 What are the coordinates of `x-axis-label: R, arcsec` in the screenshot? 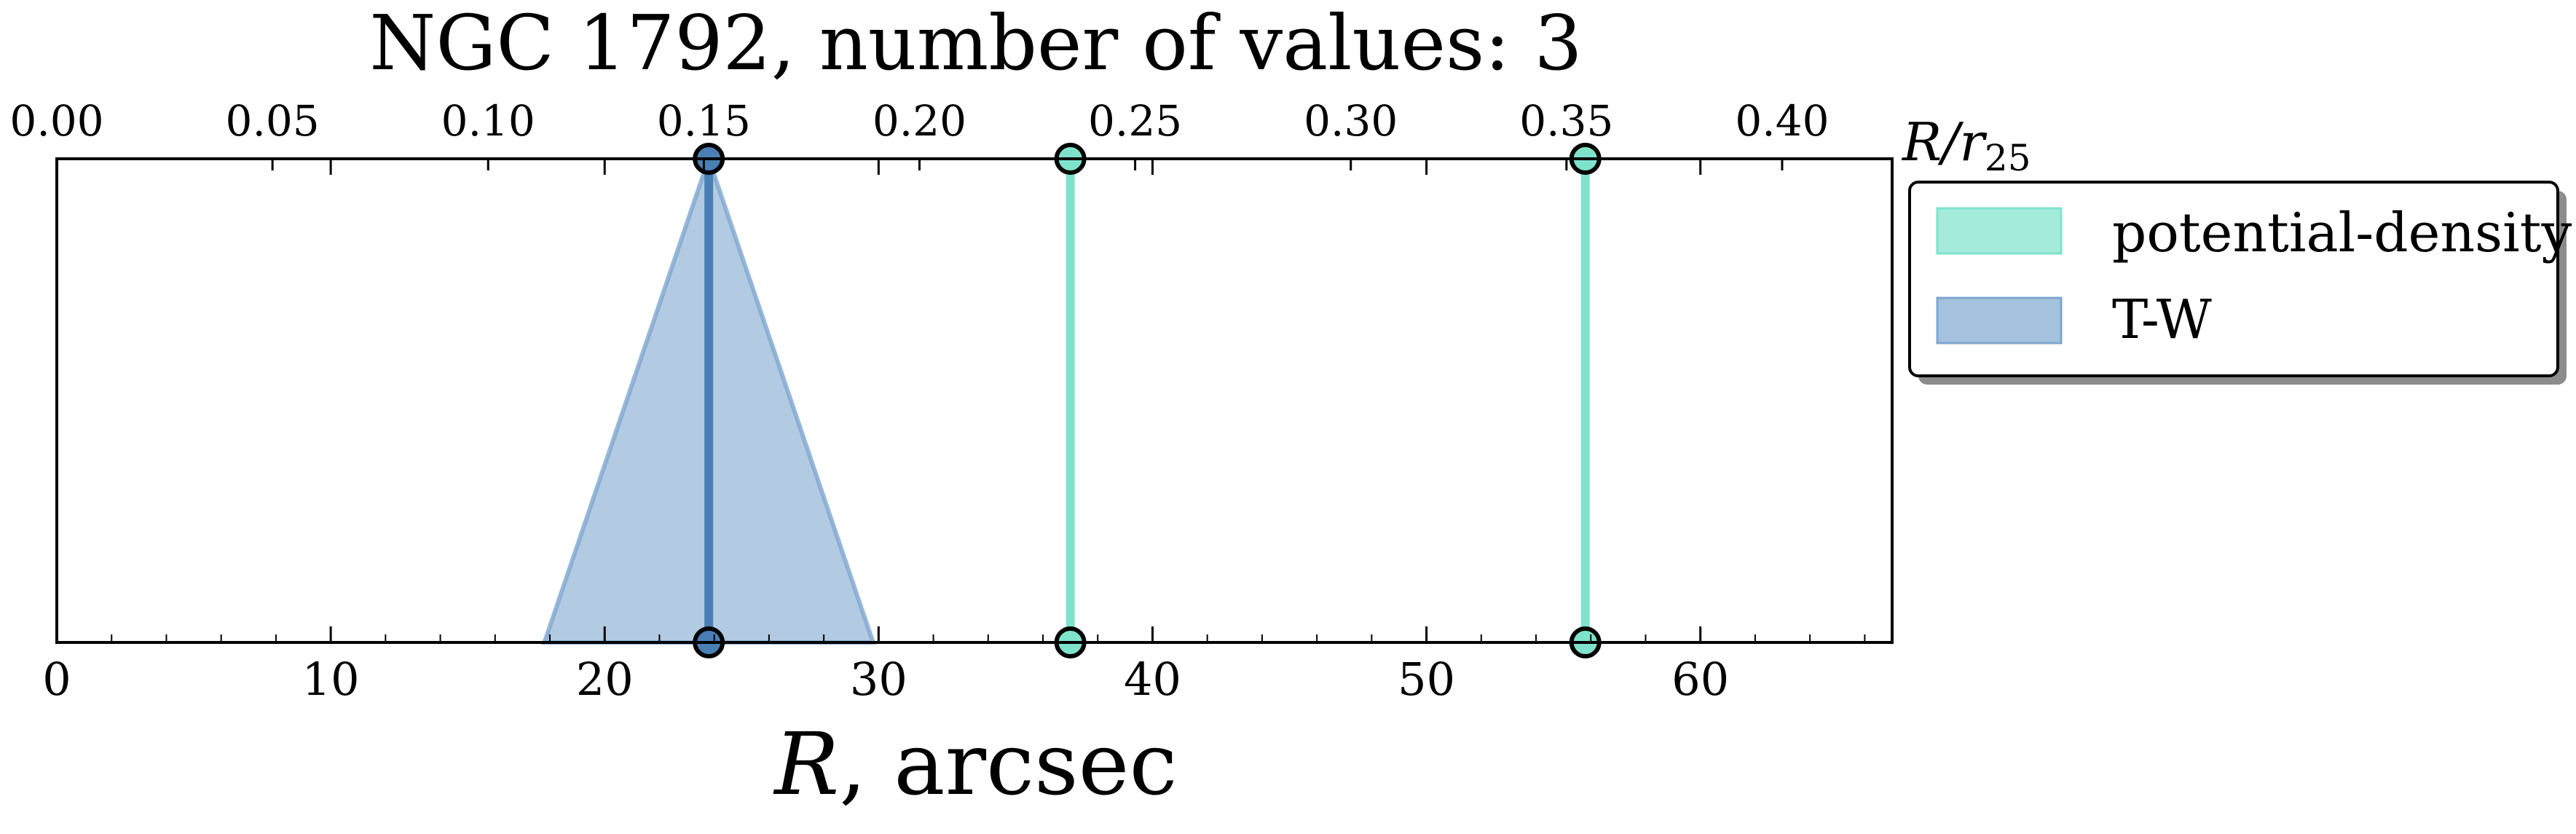 It's located at (975, 764).